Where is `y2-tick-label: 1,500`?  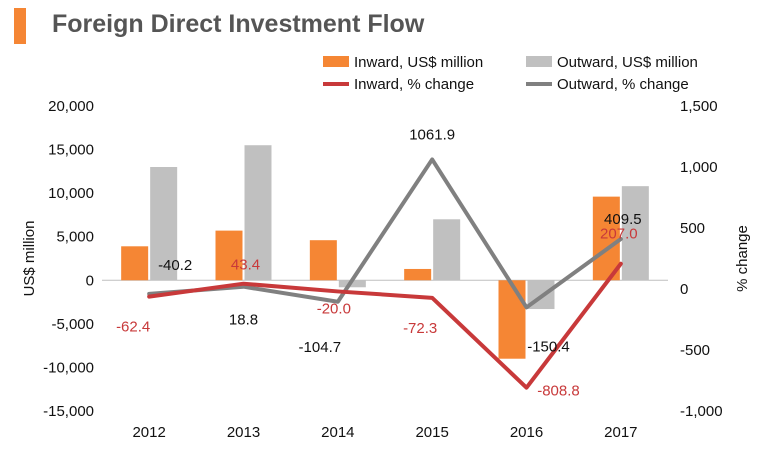 y2-tick-label: 1,500 is located at coordinates (699, 106).